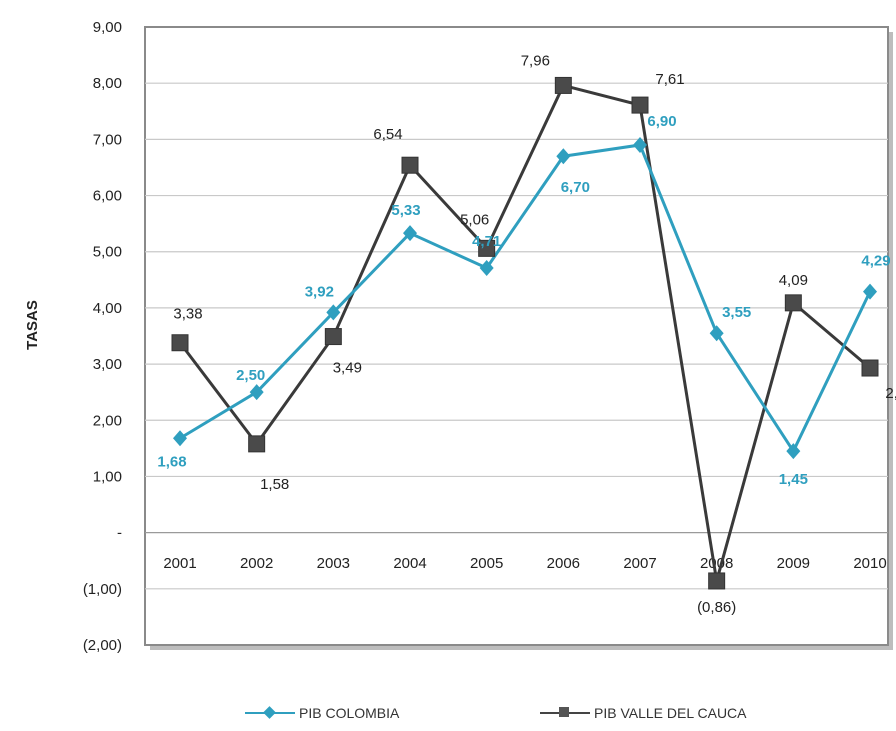 The width and height of the screenshot is (896, 731). Describe the element at coordinates (250, 375) in the screenshot. I see `data-label: 2,50` at that location.